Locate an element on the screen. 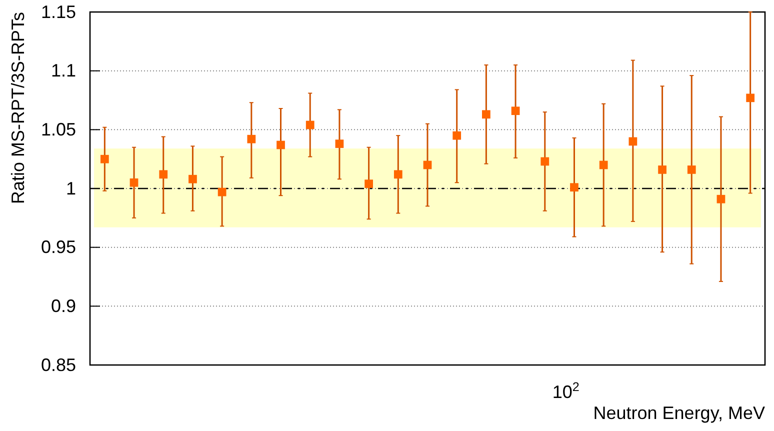 The image size is (774, 431). y-tick-label: 0.9 is located at coordinates (63, 306).